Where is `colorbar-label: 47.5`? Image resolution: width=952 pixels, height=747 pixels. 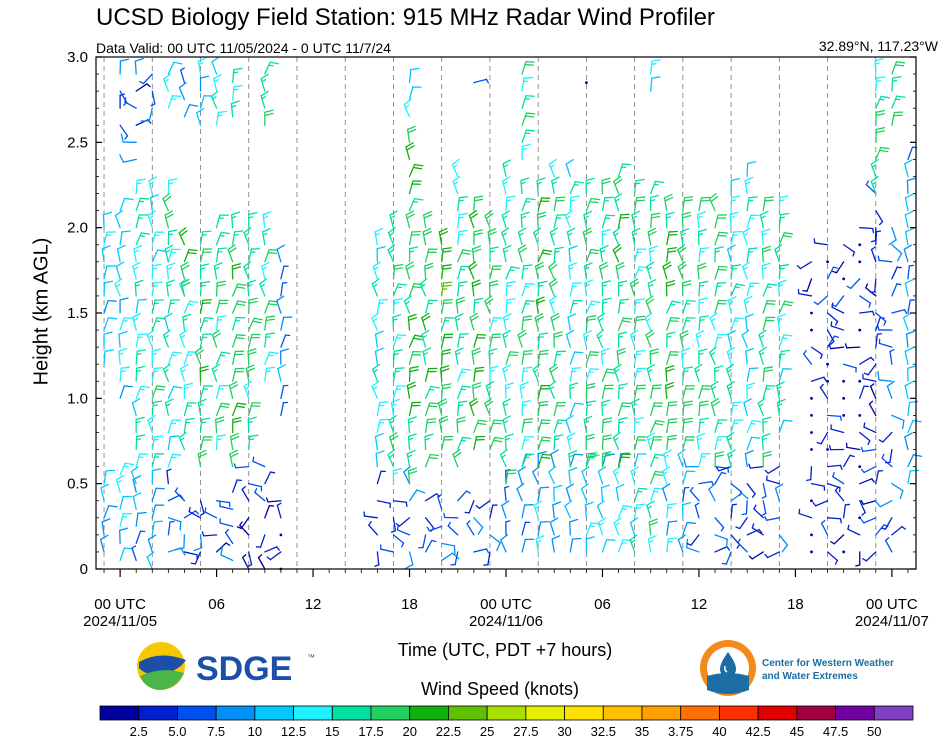 colorbar-label: 47.5 is located at coordinates (835, 731).